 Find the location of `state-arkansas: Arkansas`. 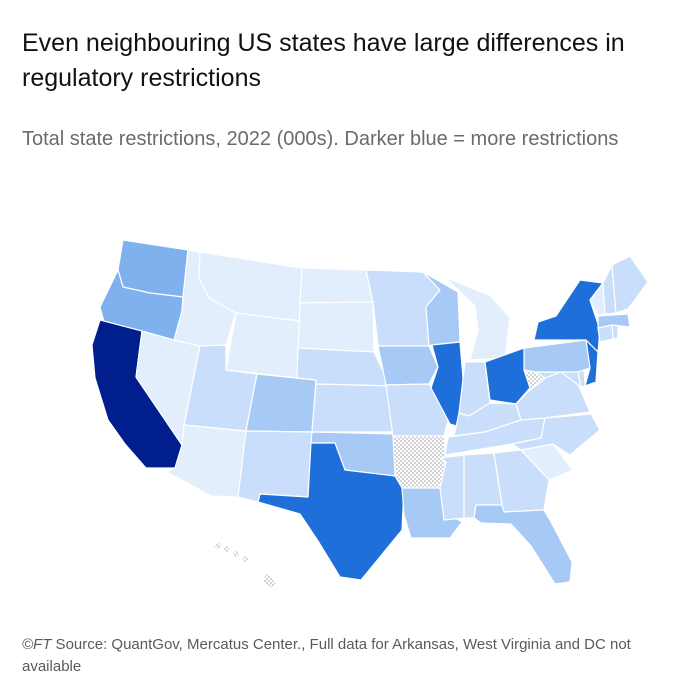

state-arkansas: Arkansas is located at coordinates (419, 462).